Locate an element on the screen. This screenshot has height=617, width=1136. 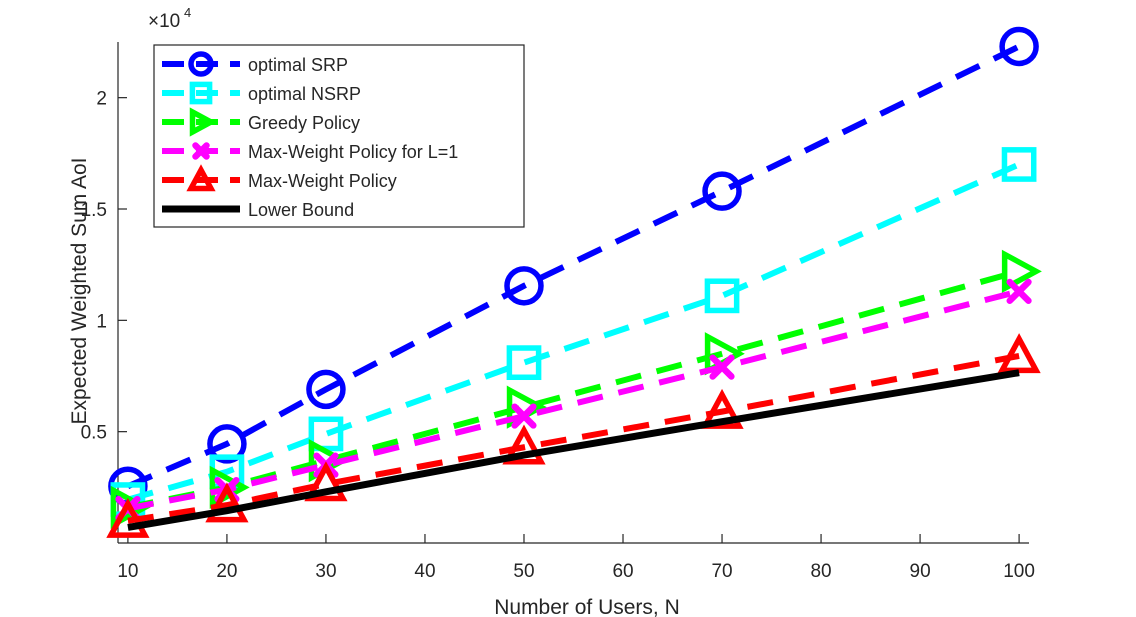
legend-label: Max-Weight Policy is located at coordinates (322, 181).